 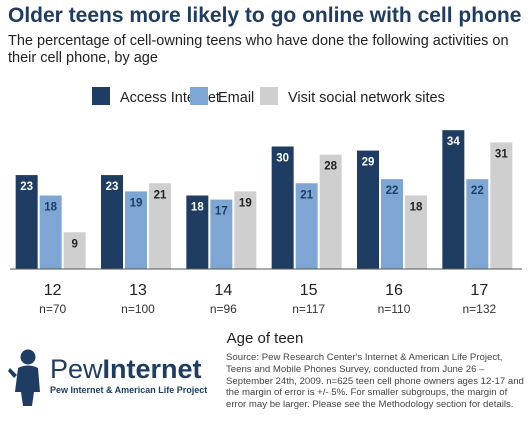 I want to click on x-tick-label: 15, so click(x=309, y=290).